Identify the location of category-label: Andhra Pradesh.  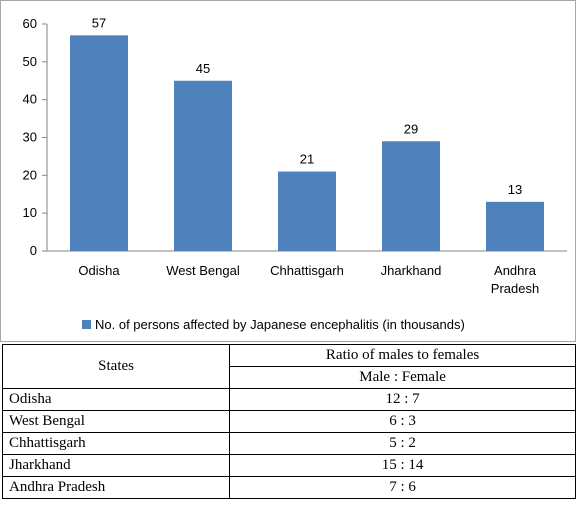
(515, 279).